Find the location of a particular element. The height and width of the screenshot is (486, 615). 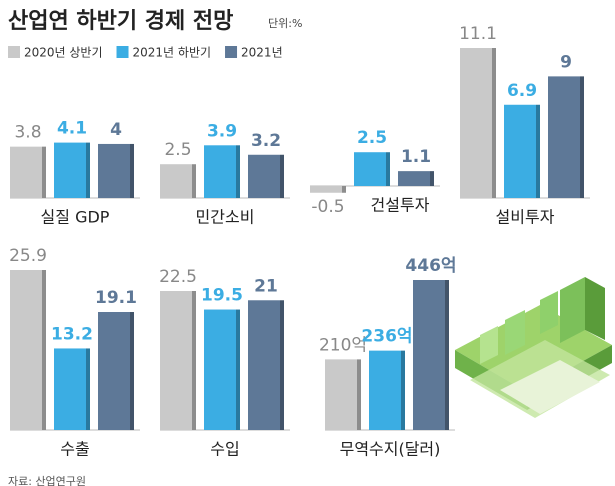

value-label: 4 is located at coordinates (116, 130).